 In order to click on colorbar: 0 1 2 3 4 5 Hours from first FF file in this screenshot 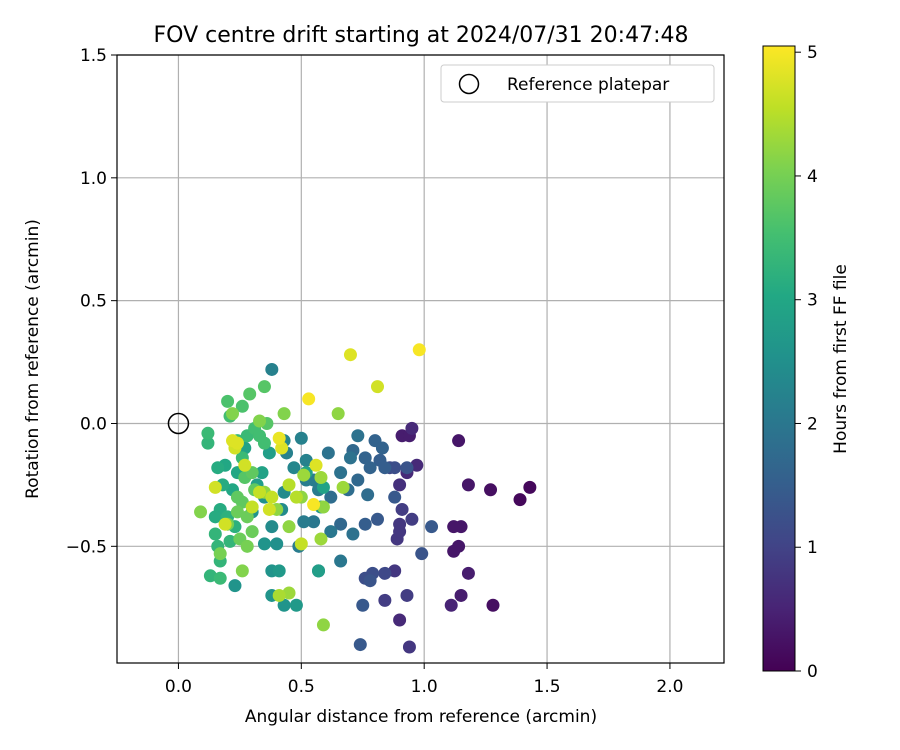, I will do `click(806, 362)`.